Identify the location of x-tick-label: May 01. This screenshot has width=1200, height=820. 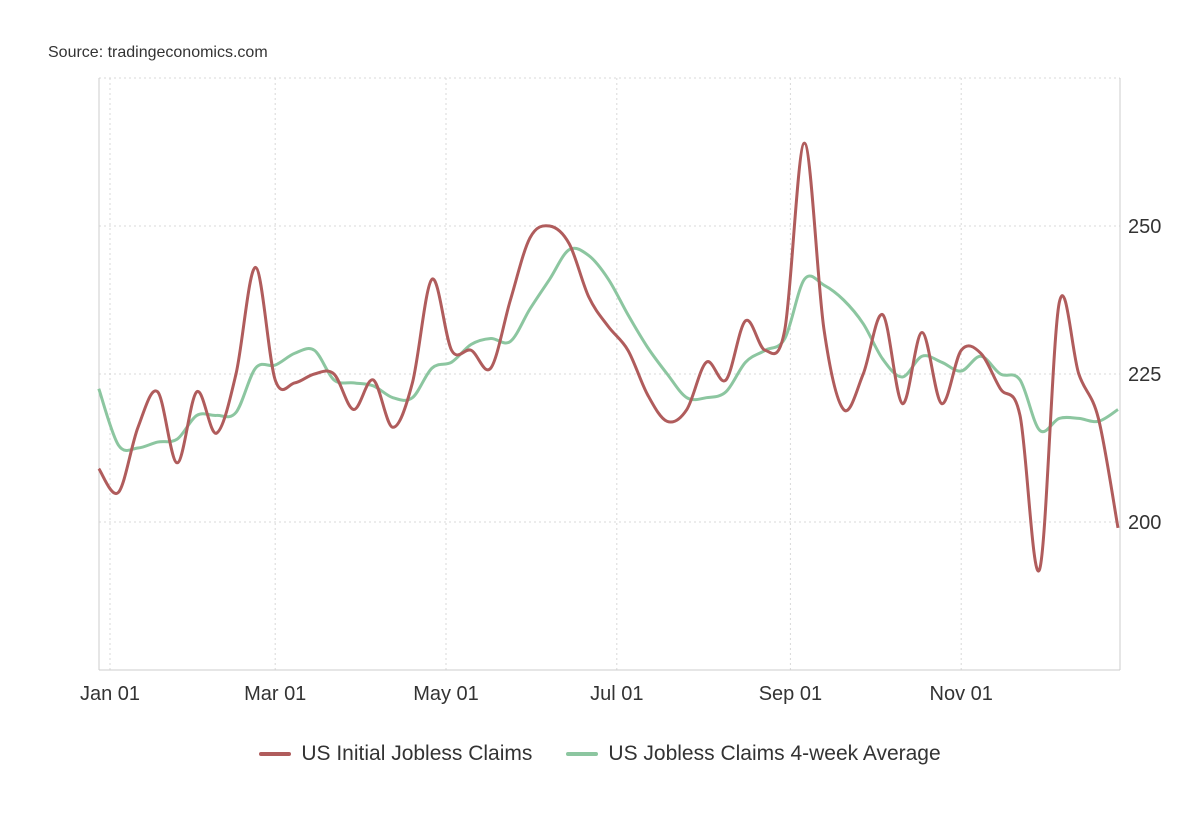
(446, 694).